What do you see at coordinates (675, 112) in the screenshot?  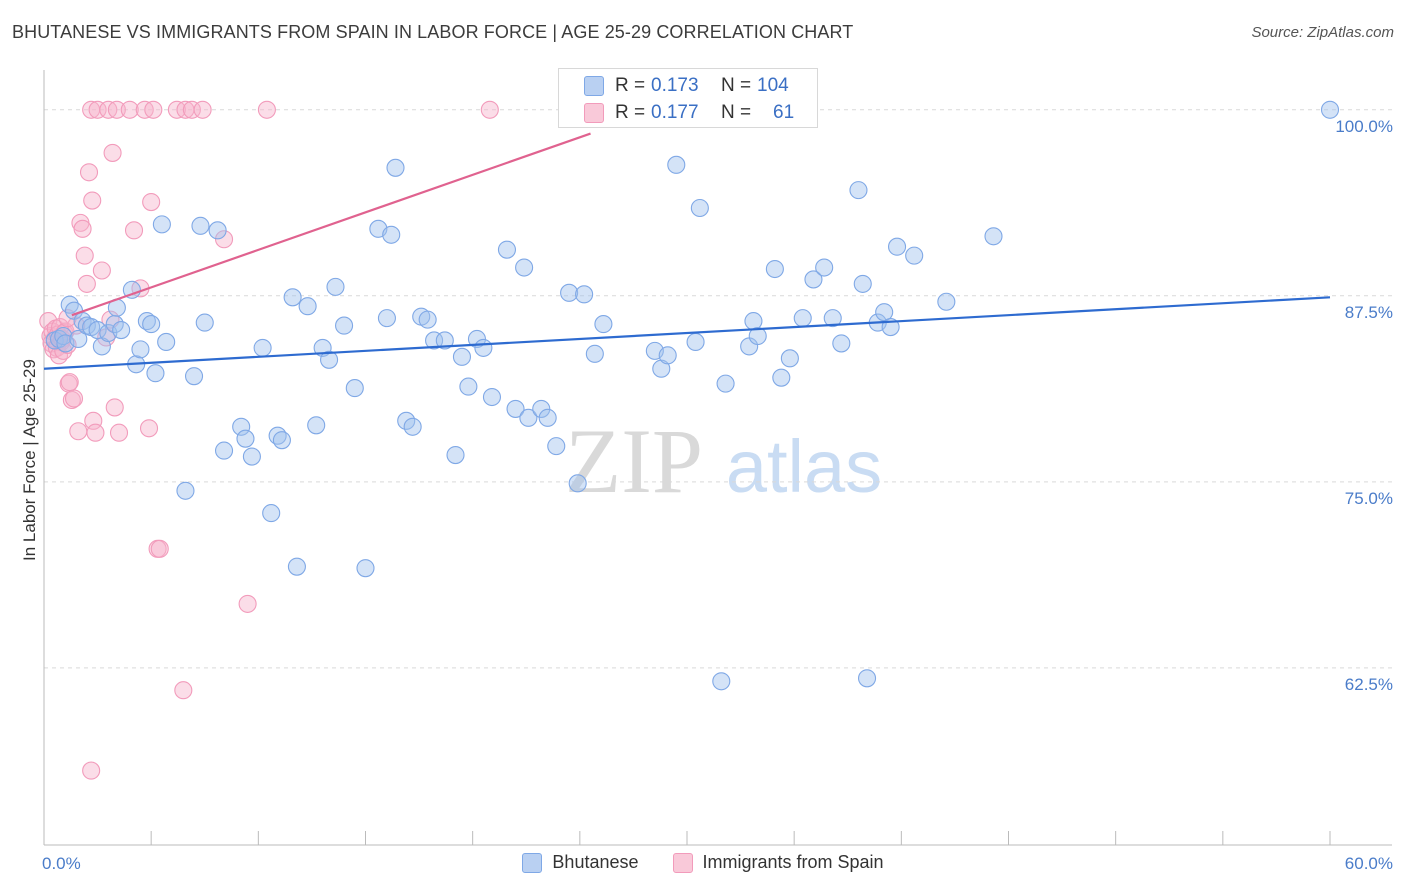 I see `r-value: 0.177` at bounding box center [675, 112].